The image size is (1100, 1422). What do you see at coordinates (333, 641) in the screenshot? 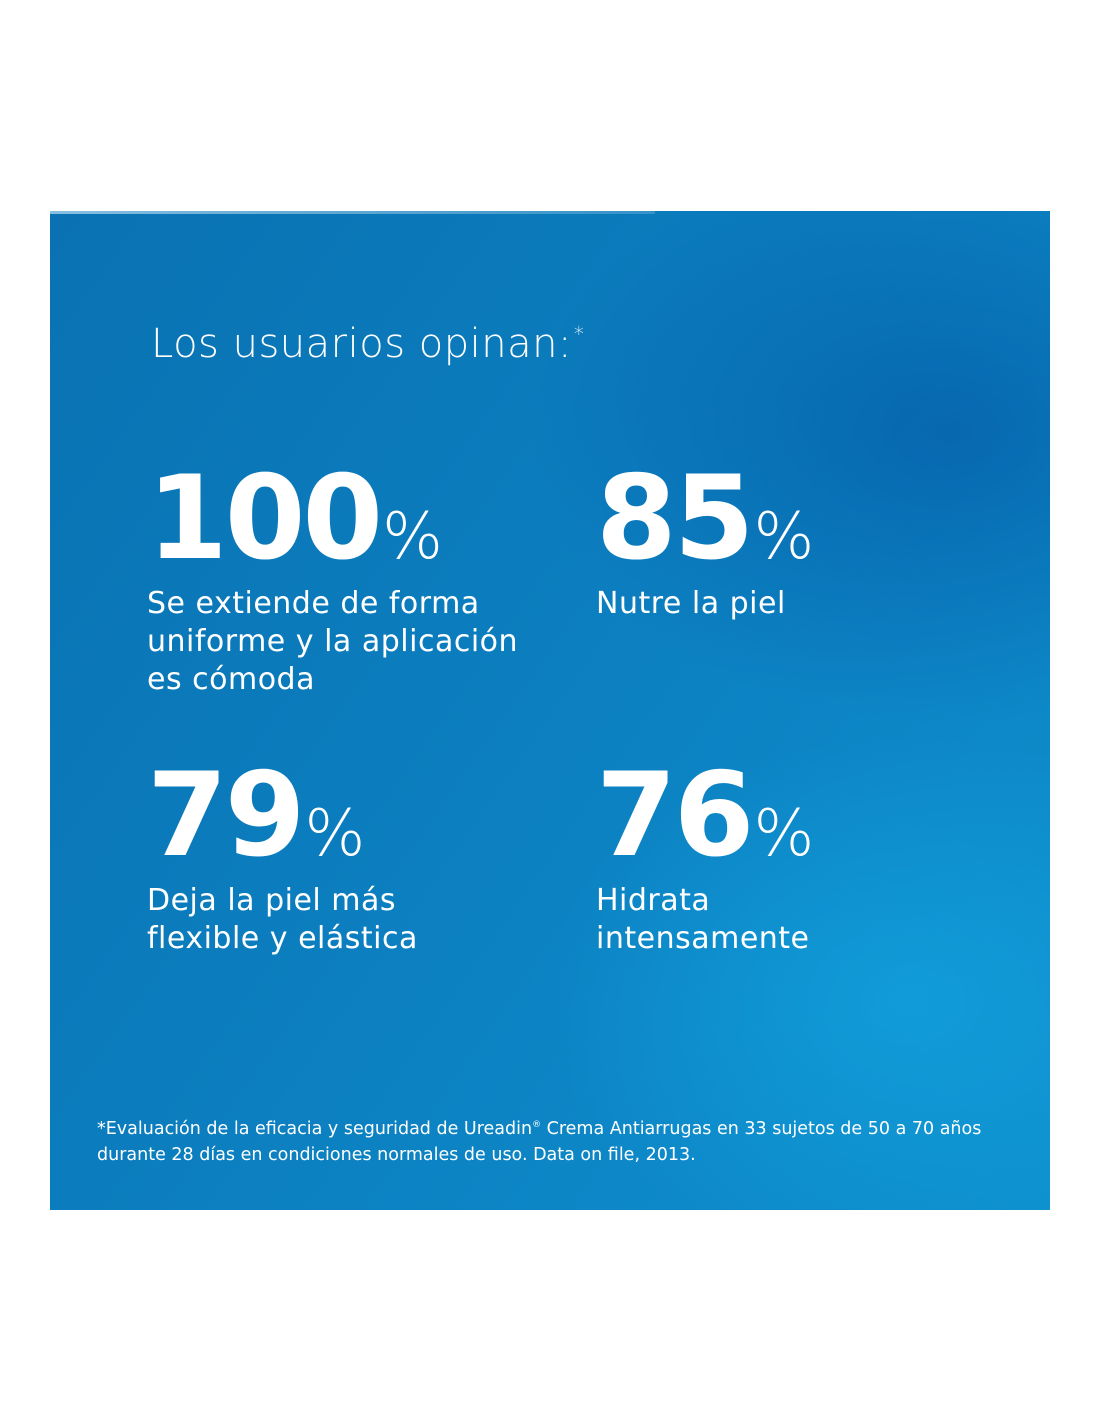
I see `stat-label-line: uniforme y la aplicación` at bounding box center [333, 641].